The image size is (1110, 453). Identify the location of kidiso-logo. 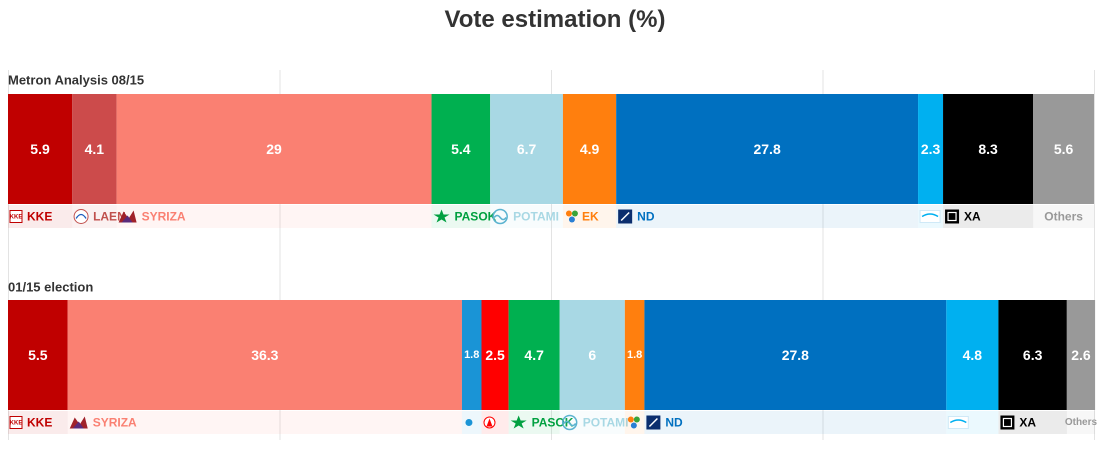
(469, 422).